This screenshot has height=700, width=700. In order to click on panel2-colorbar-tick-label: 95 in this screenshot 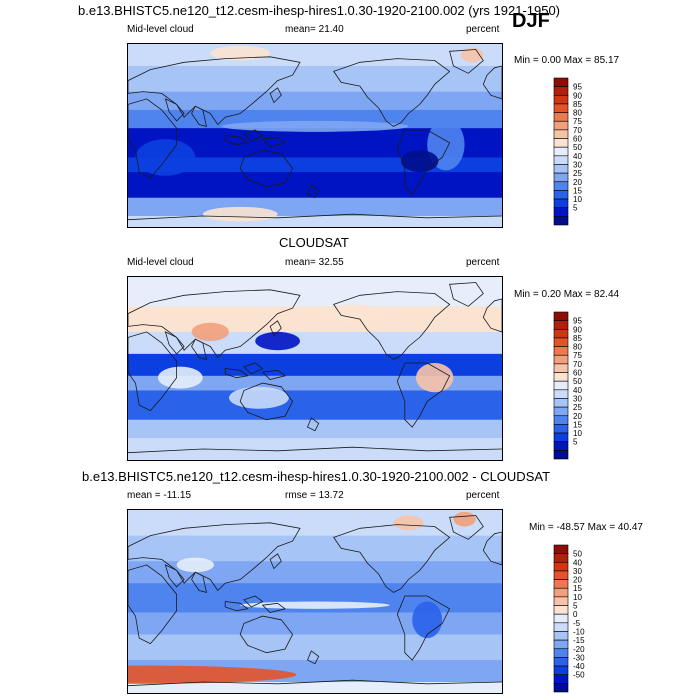, I will do `click(577, 321)`.